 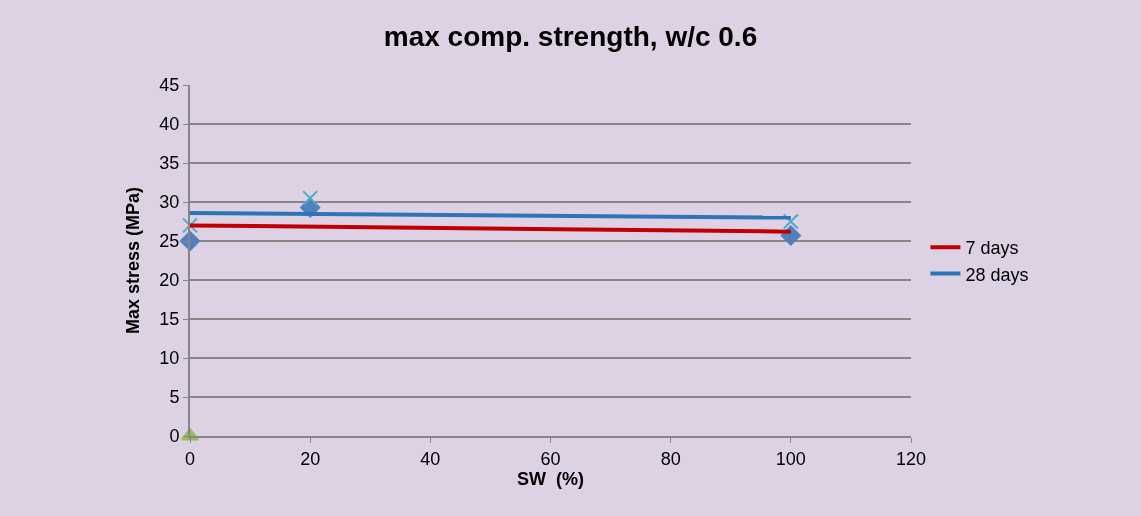 What do you see at coordinates (169, 85) in the screenshot?
I see `y-tick-label: 45` at bounding box center [169, 85].